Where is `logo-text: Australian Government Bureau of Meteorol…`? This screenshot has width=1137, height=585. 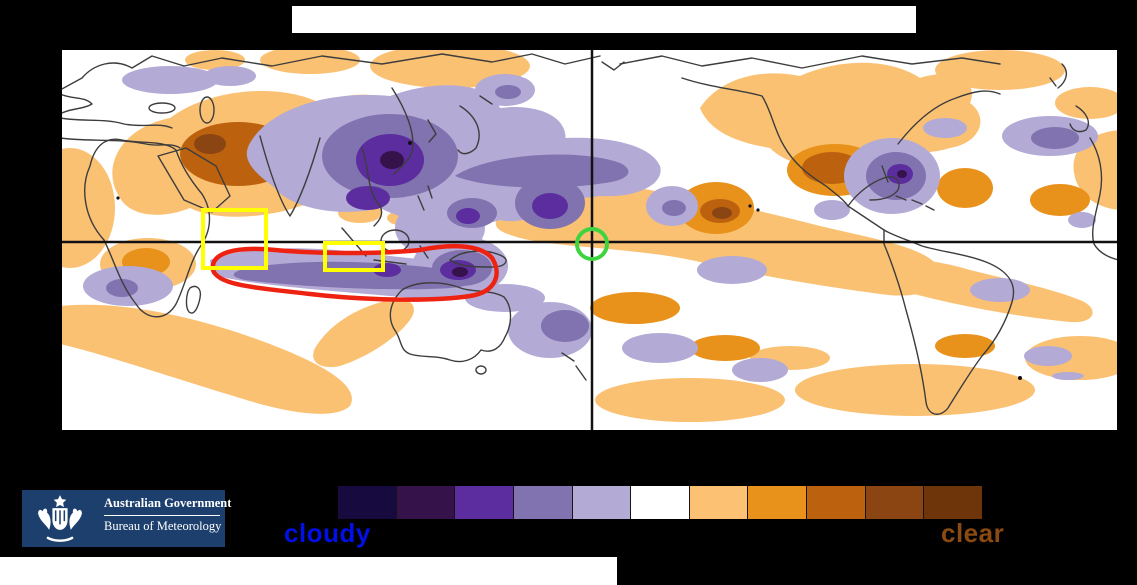
logo-text: Australian Government Bureau of Meteorol… is located at coordinates (168, 515).